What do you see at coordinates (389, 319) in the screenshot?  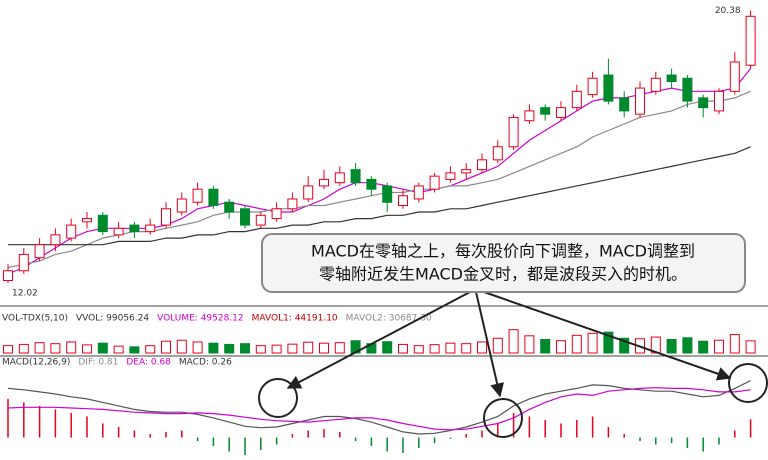 I see `indicator-readout: MAVOL2: 30687.30` at bounding box center [389, 319].